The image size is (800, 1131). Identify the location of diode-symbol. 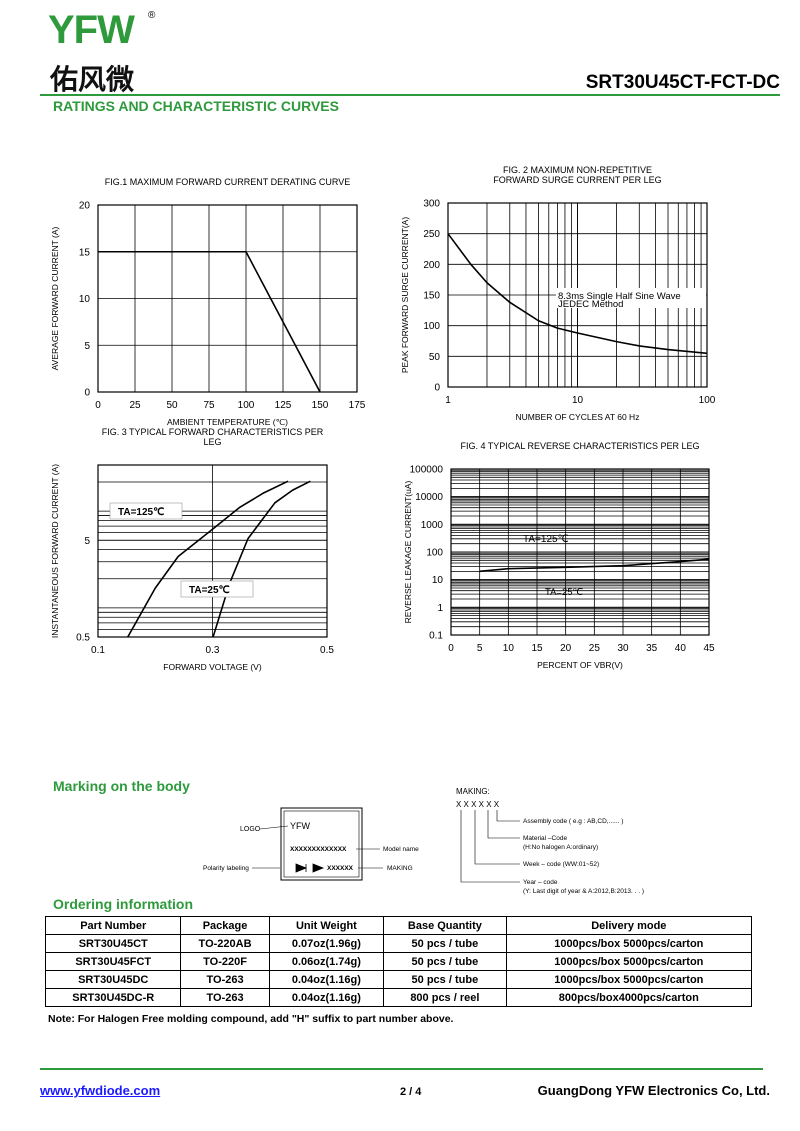
(310, 868).